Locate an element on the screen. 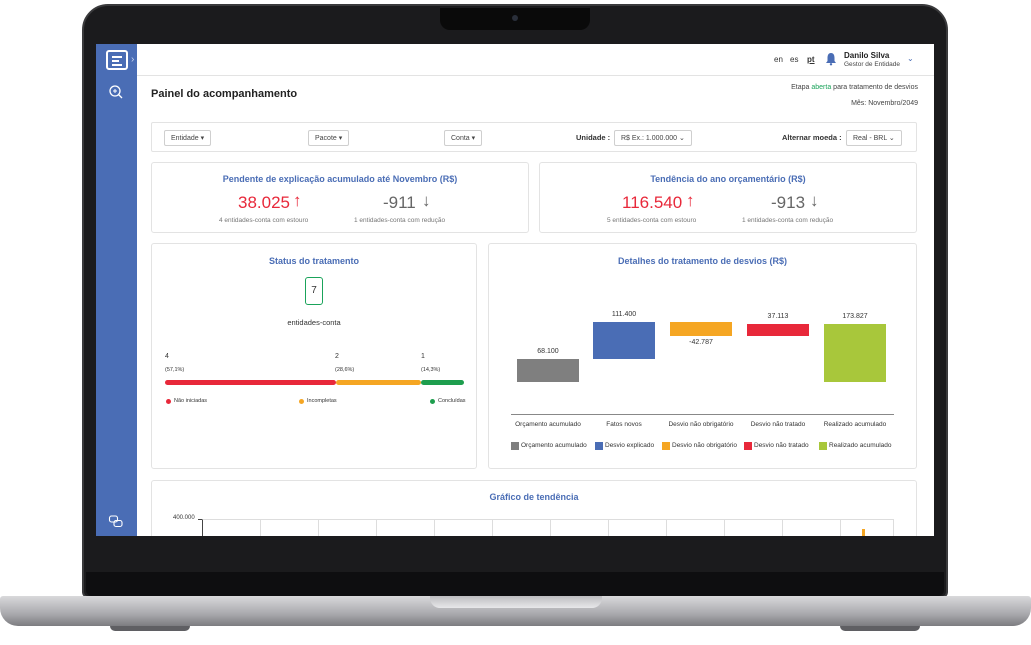 The height and width of the screenshot is (645, 1031). wf-bar-fatos-novos is located at coordinates (624, 341).